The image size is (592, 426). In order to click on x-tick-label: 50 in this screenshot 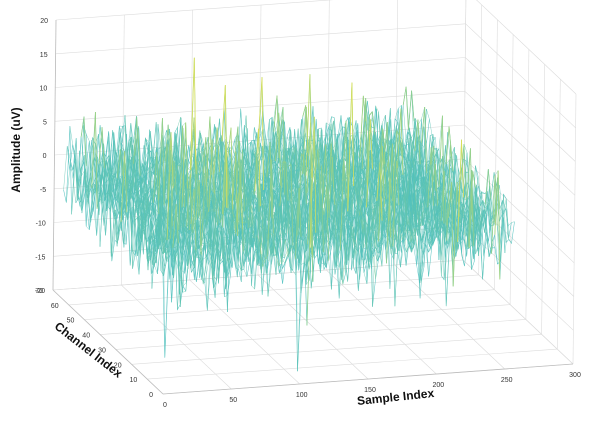, I will do `click(233, 400)`.